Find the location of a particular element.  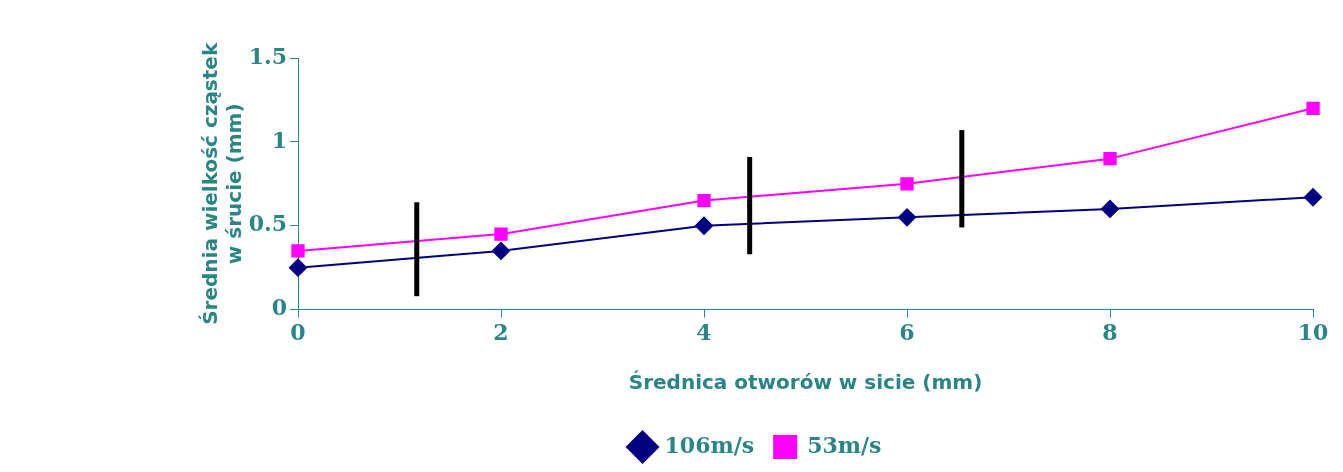

y-tick-label: 1 is located at coordinates (279, 139).